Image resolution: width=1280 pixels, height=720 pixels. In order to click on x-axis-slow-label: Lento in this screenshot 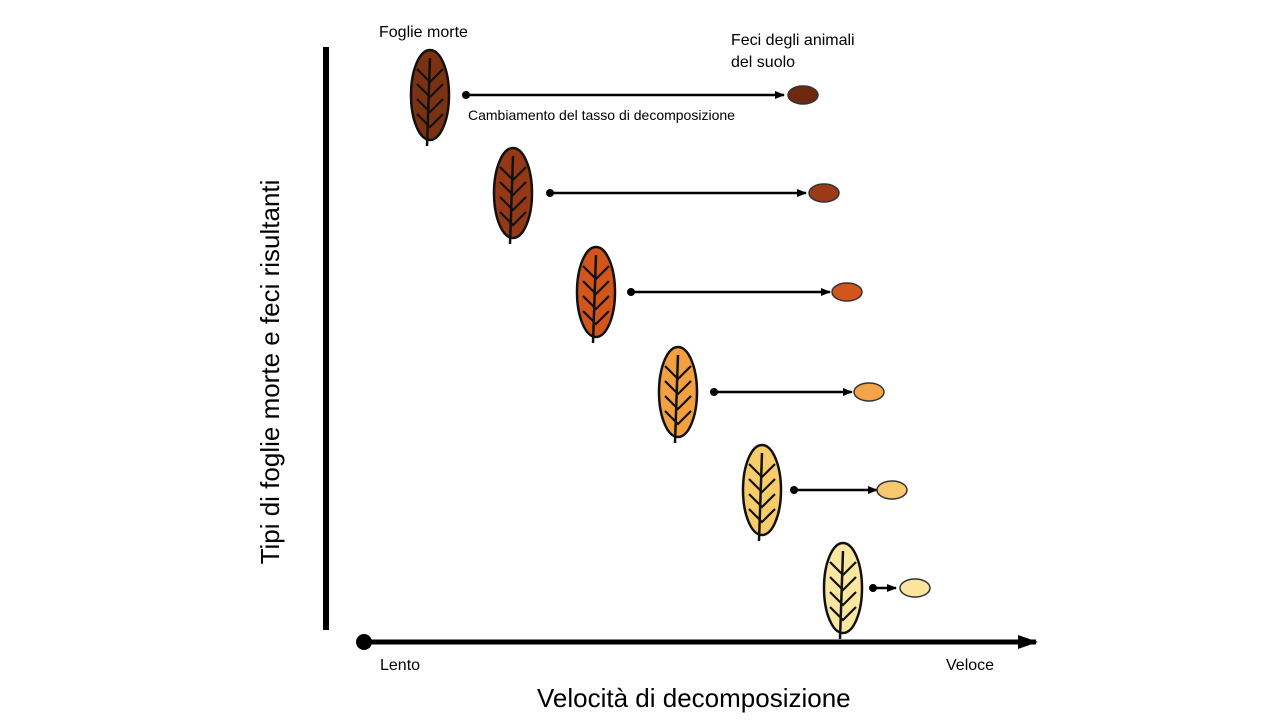, I will do `click(400, 665)`.